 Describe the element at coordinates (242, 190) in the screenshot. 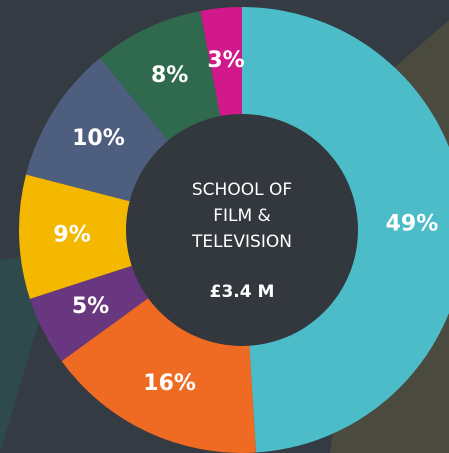

I see `center-label: SCHOOL OF` at that location.